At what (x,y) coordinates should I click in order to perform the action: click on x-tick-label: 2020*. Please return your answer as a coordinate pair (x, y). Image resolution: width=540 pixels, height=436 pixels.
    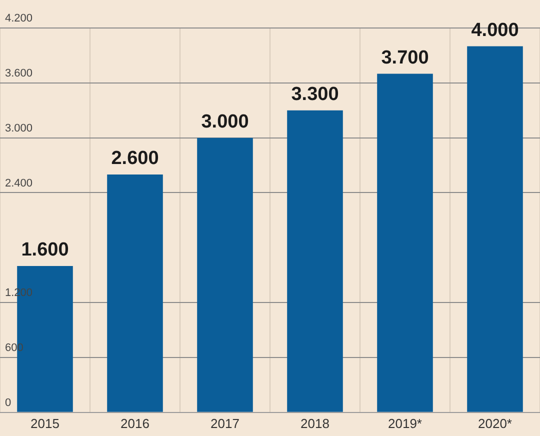
    Looking at the image, I should click on (495, 423).